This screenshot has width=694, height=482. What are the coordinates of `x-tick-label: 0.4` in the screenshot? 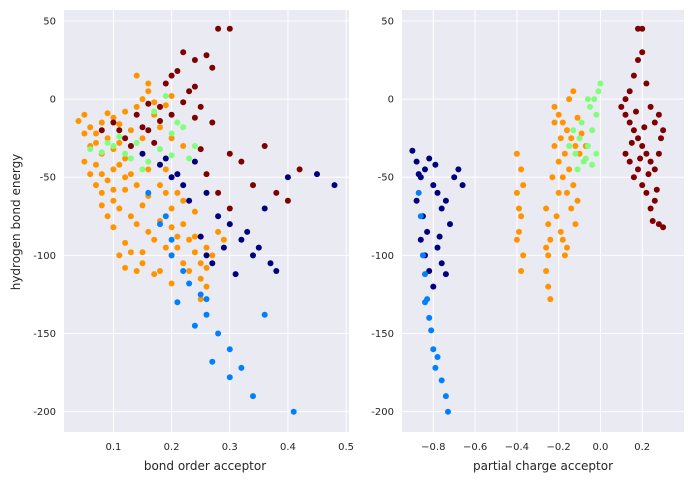 It's located at (288, 447).